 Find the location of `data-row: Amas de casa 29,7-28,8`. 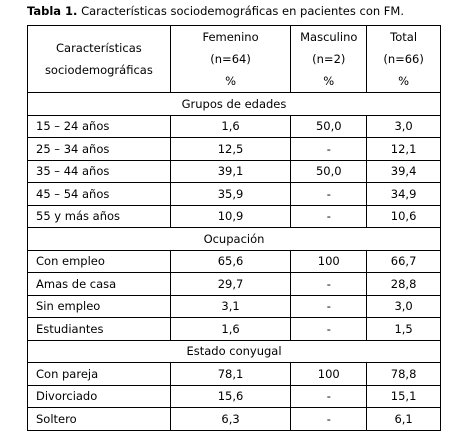

data-row: Amas de casa 29,7-28,8 is located at coordinates (234, 284).